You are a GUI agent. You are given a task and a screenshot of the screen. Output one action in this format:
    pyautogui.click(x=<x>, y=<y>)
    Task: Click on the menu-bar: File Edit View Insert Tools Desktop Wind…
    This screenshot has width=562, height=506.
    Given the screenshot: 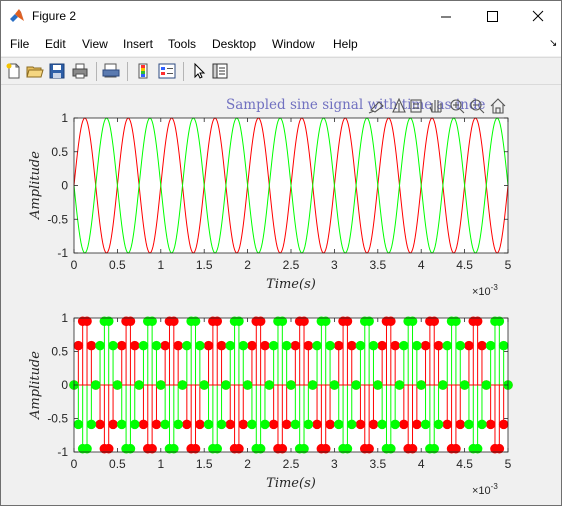 What is the action you would take?
    pyautogui.click(x=281, y=44)
    